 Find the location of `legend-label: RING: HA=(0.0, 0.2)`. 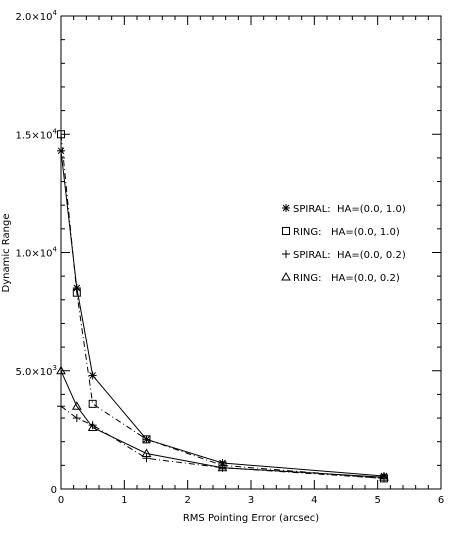

legend-label: RING: HA=(0.0, 0.2) is located at coordinates (346, 278).